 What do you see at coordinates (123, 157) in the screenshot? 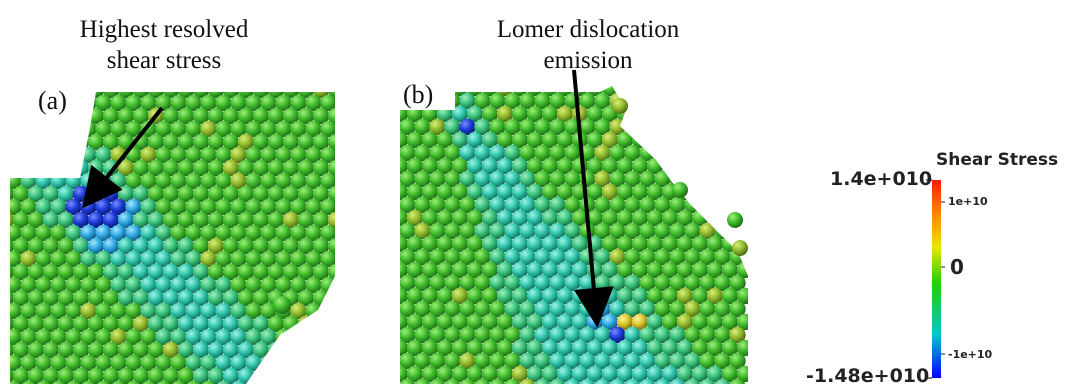
I see `arrow-a` at bounding box center [123, 157].